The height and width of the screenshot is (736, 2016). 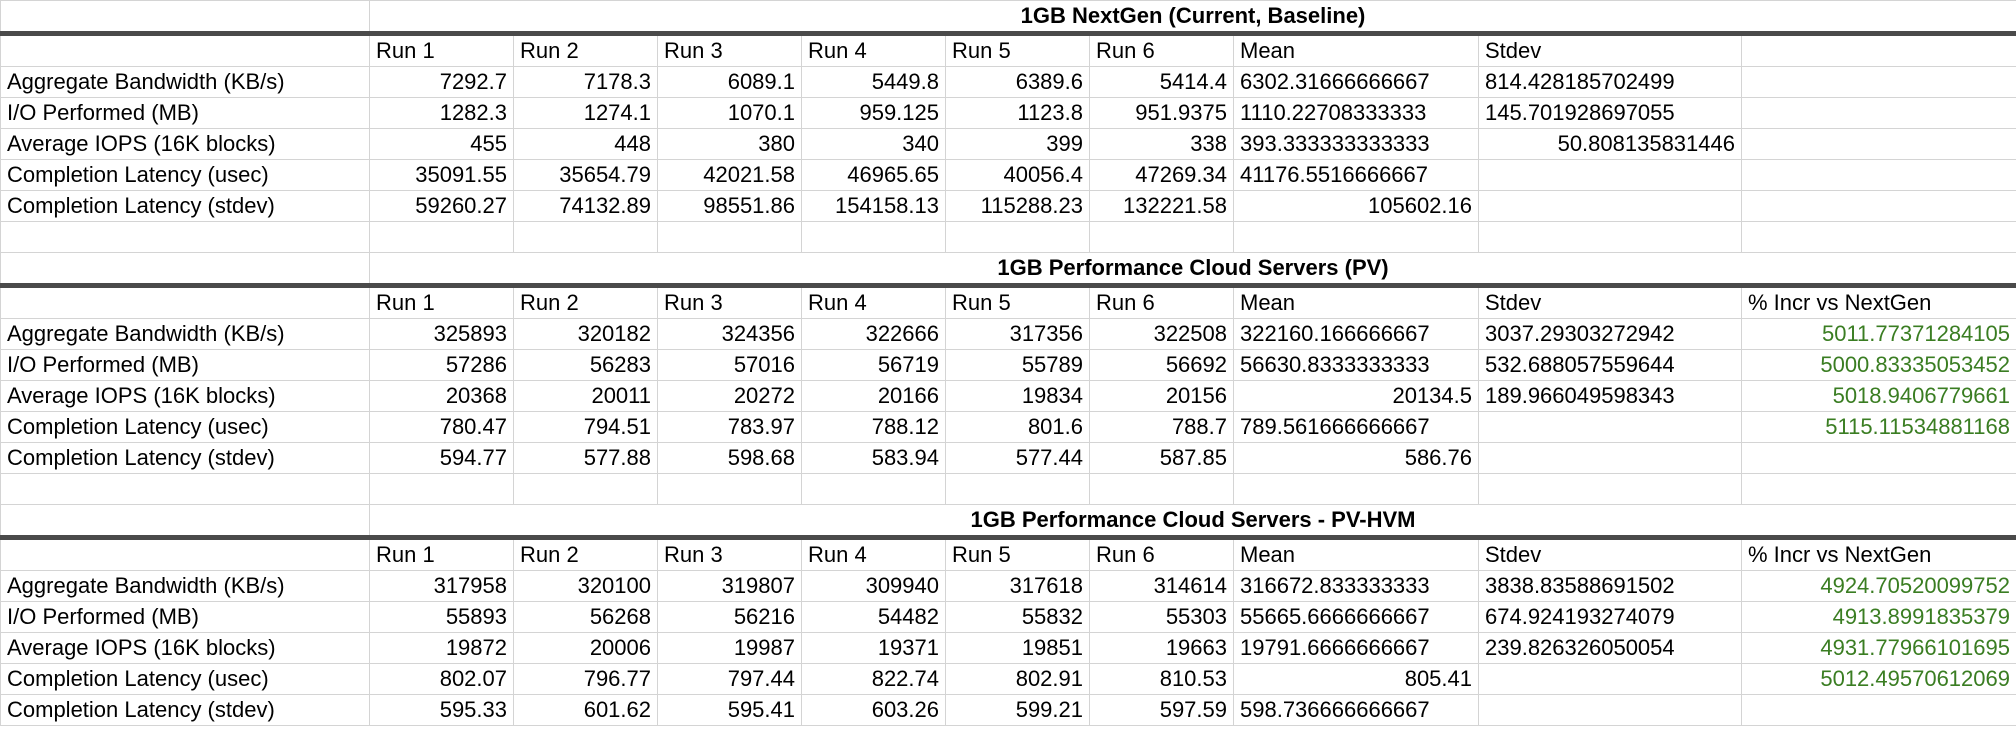 I want to click on run-value-cell: 1123.8, so click(x=1017, y=113).